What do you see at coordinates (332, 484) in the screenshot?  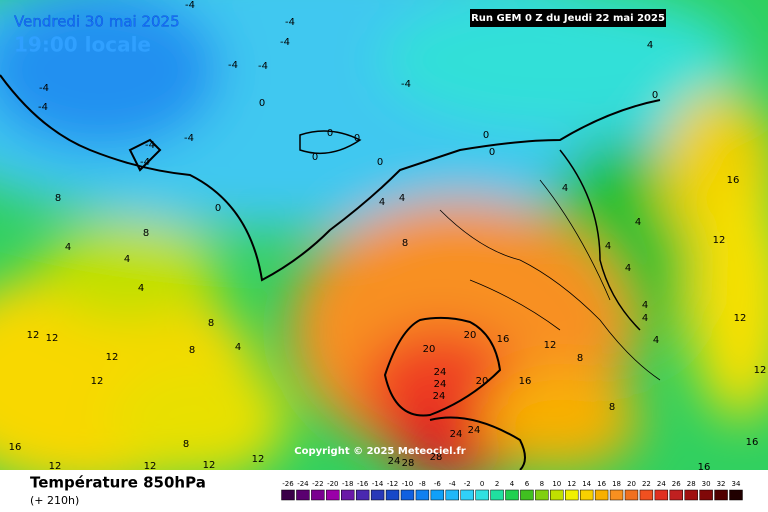 I see `legend-tick-label: -20` at bounding box center [332, 484].